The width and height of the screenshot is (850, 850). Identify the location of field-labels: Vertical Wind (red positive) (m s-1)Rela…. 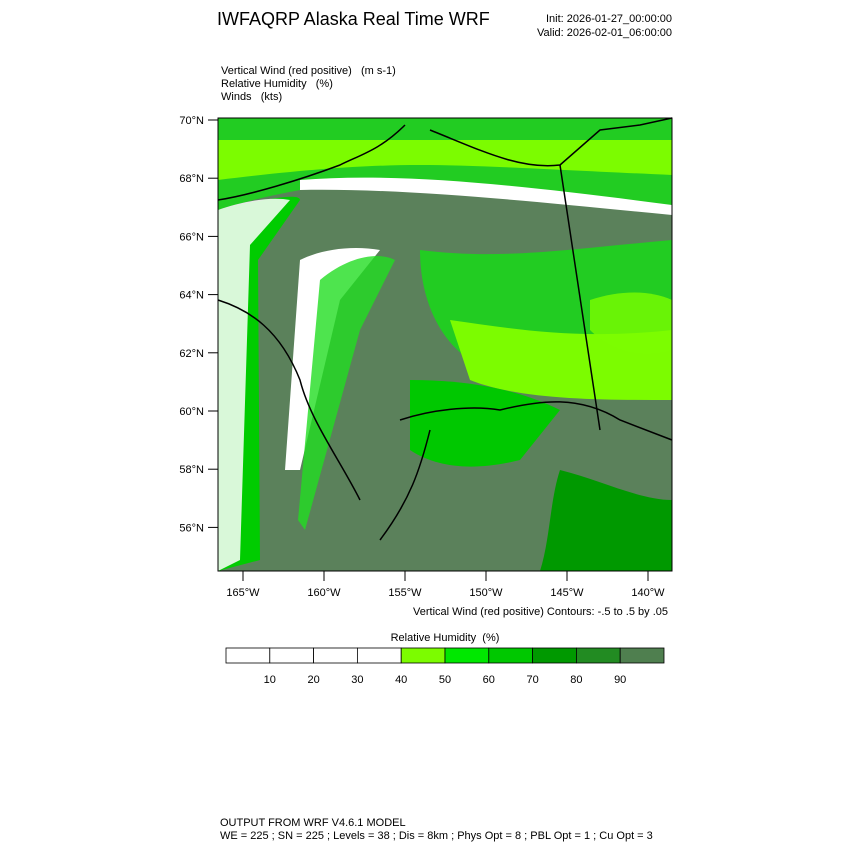
(308, 84).